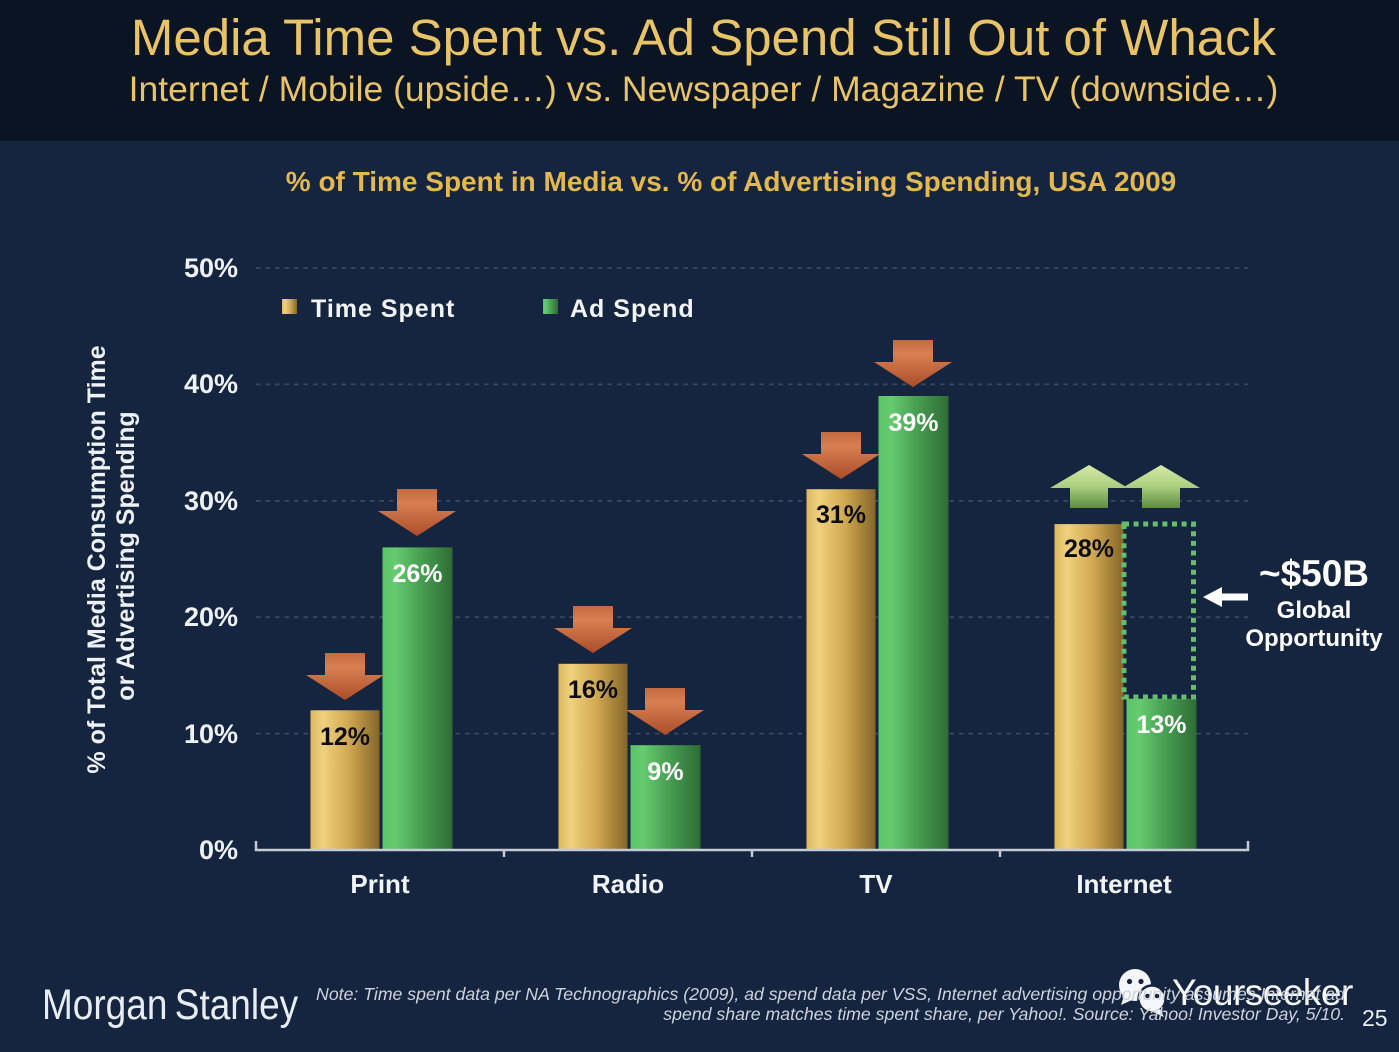  Describe the element at coordinates (417, 574) in the screenshot. I see `svg-text: 26%` at that location.